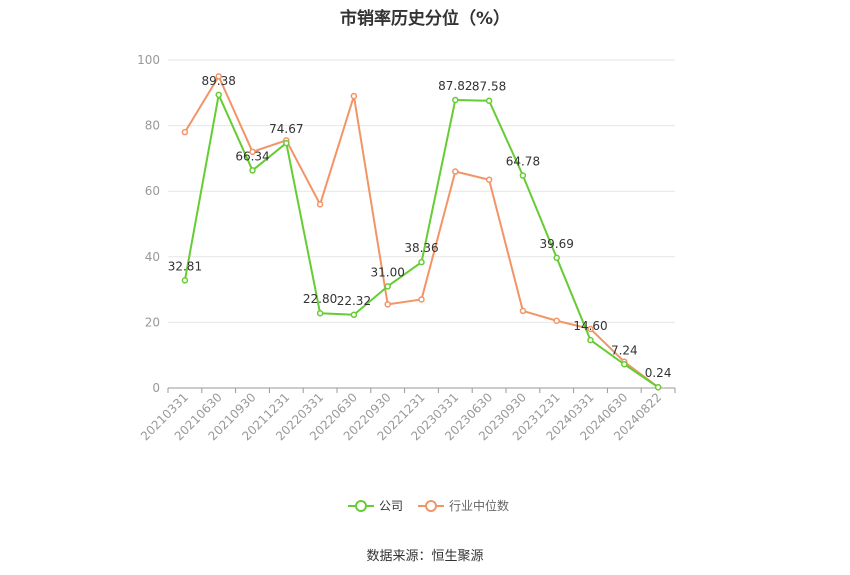  Describe the element at coordinates (388, 272) in the screenshot. I see `data-label: 31.00` at that location.